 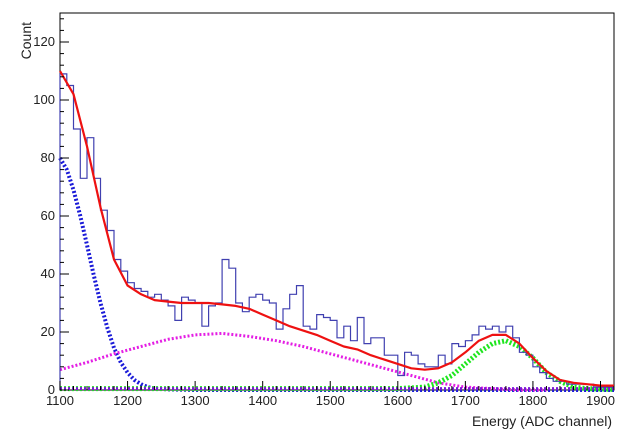 I want to click on y-tick-label: 0, so click(x=51, y=389).